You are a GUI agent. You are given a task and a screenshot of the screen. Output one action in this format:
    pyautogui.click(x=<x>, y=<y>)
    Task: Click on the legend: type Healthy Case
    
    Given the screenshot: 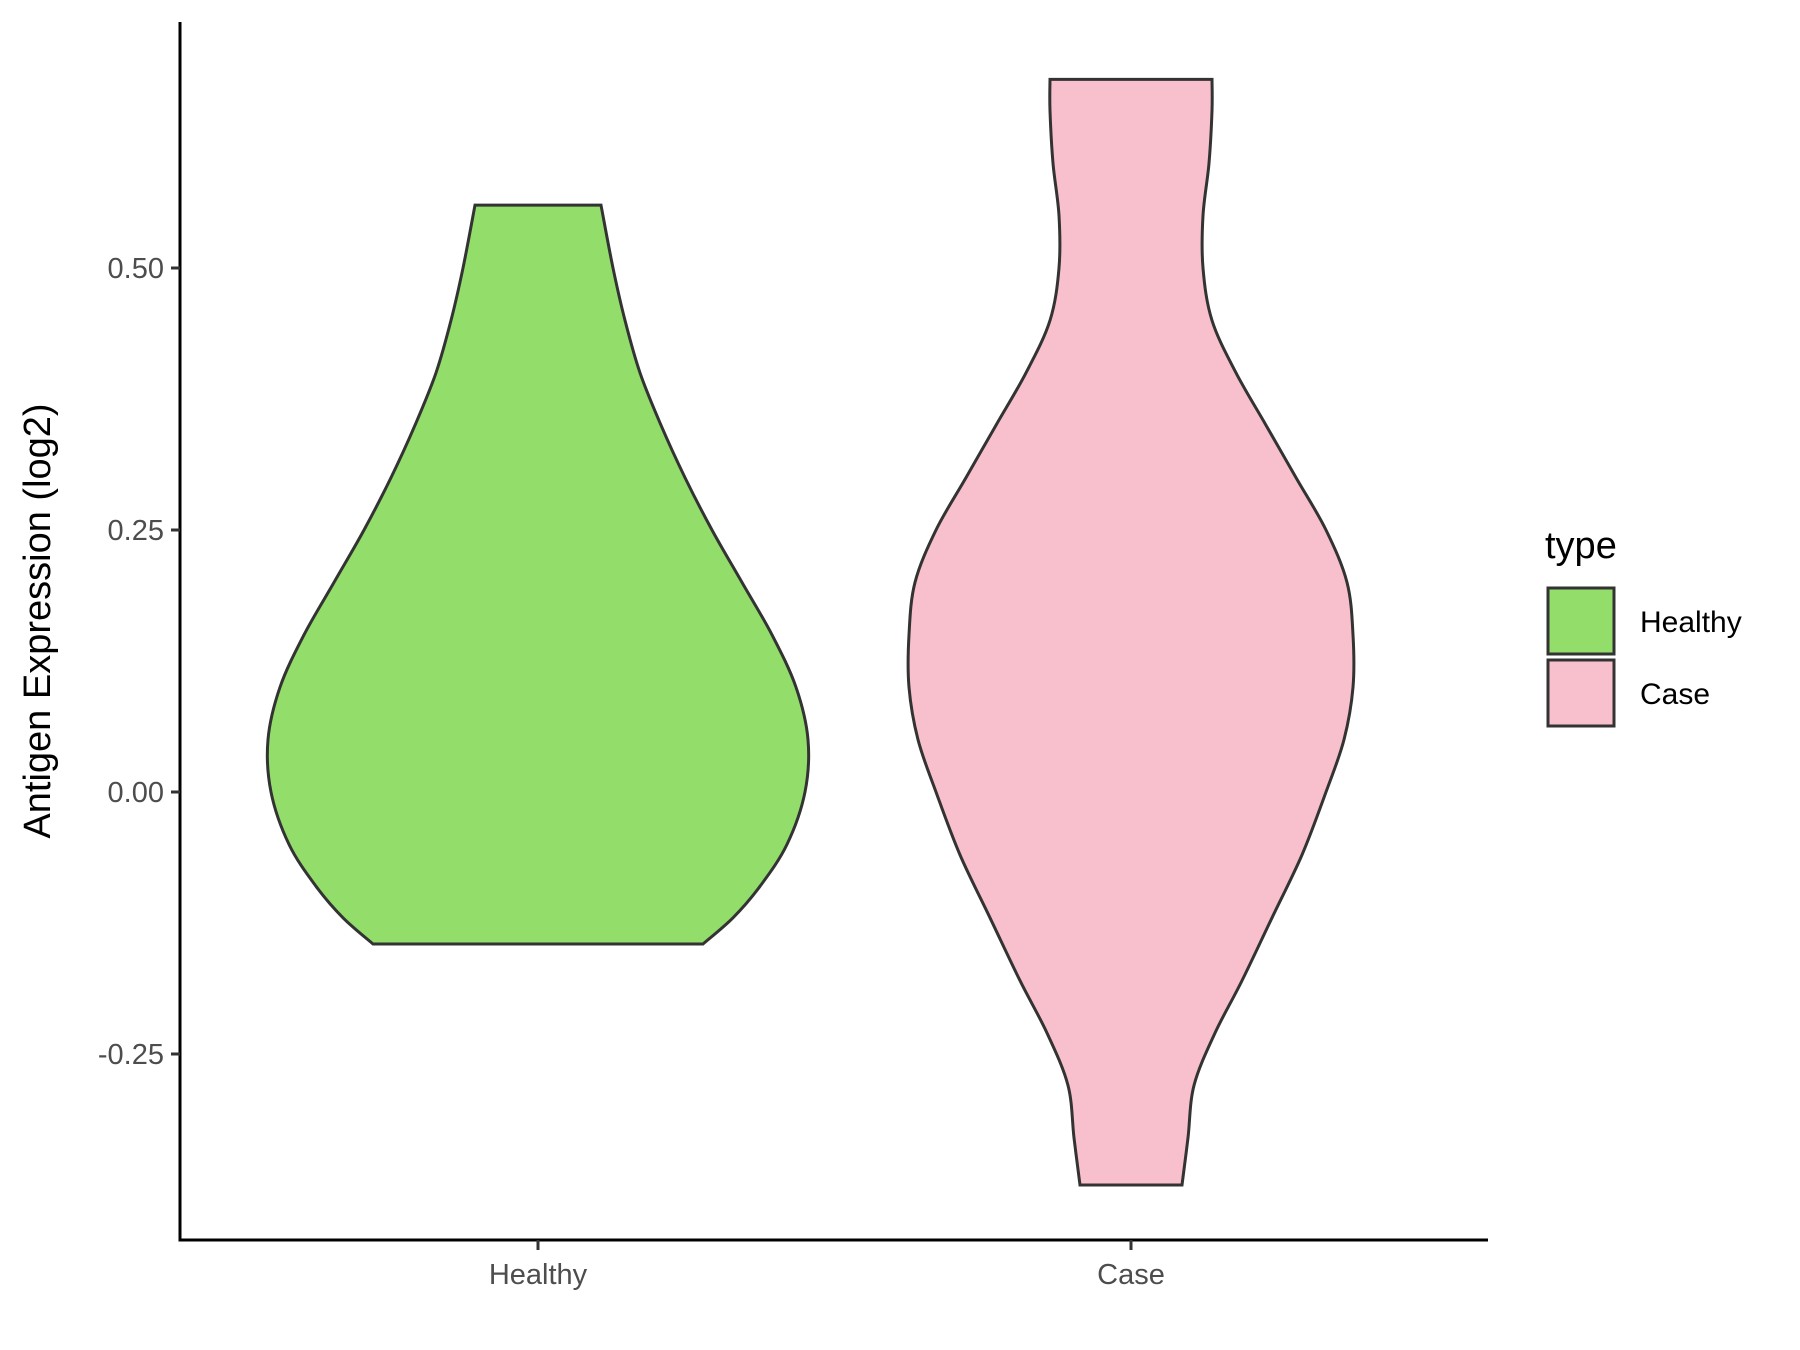 What is the action you would take?
    pyautogui.click(x=1643, y=626)
    